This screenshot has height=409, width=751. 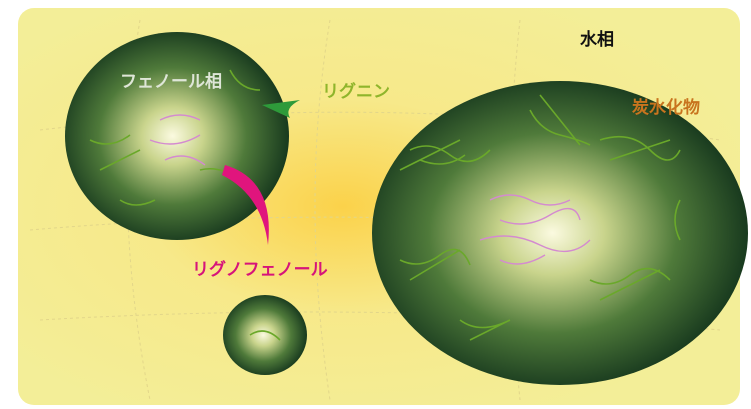 I want to click on label: リグニン, so click(x=356, y=91).